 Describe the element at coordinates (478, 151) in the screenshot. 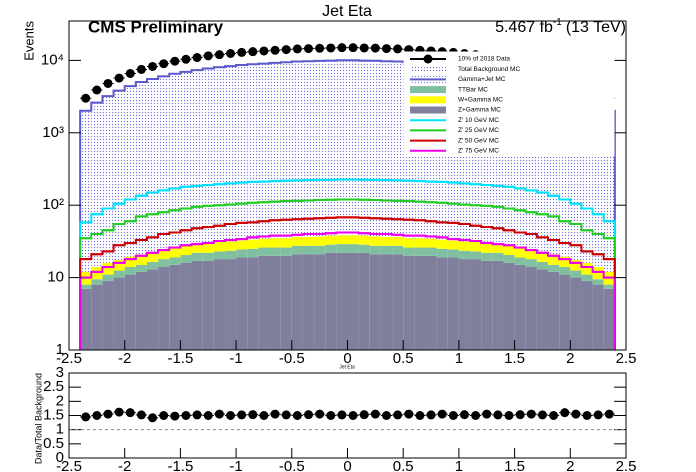

I see `legend-label: Z' 75 GeV MC` at that location.